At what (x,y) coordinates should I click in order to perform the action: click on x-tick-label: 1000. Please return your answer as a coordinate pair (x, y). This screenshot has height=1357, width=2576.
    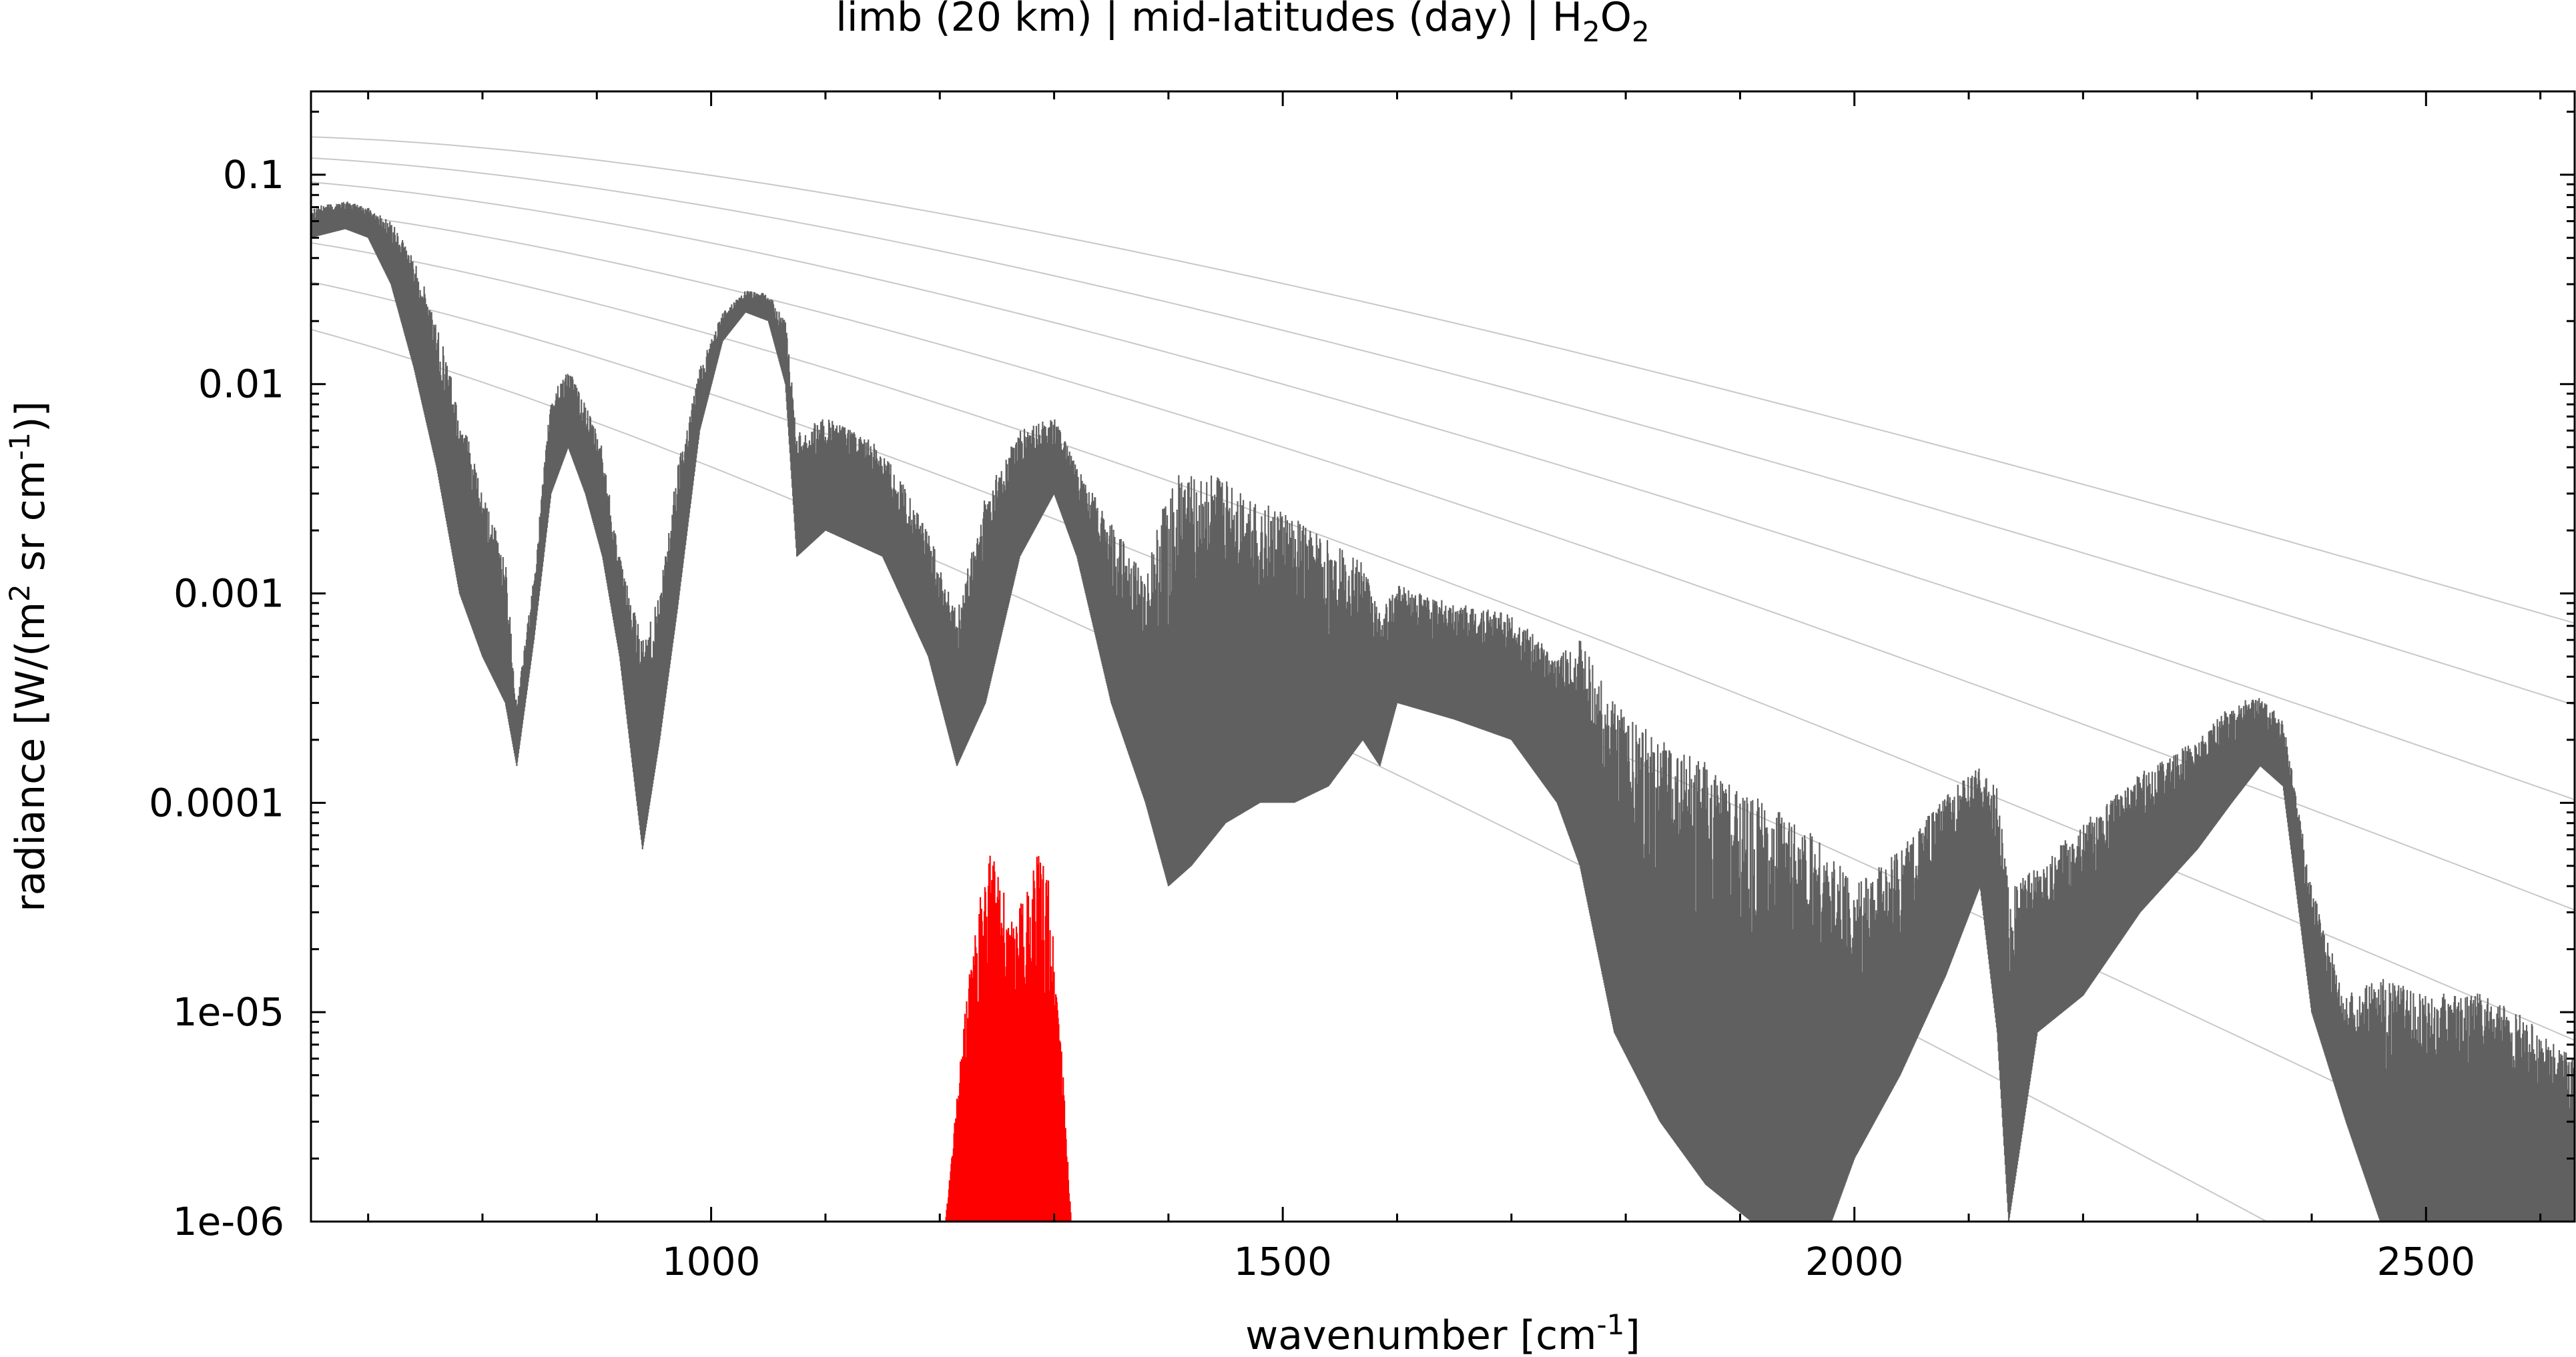
    Looking at the image, I should click on (711, 1261).